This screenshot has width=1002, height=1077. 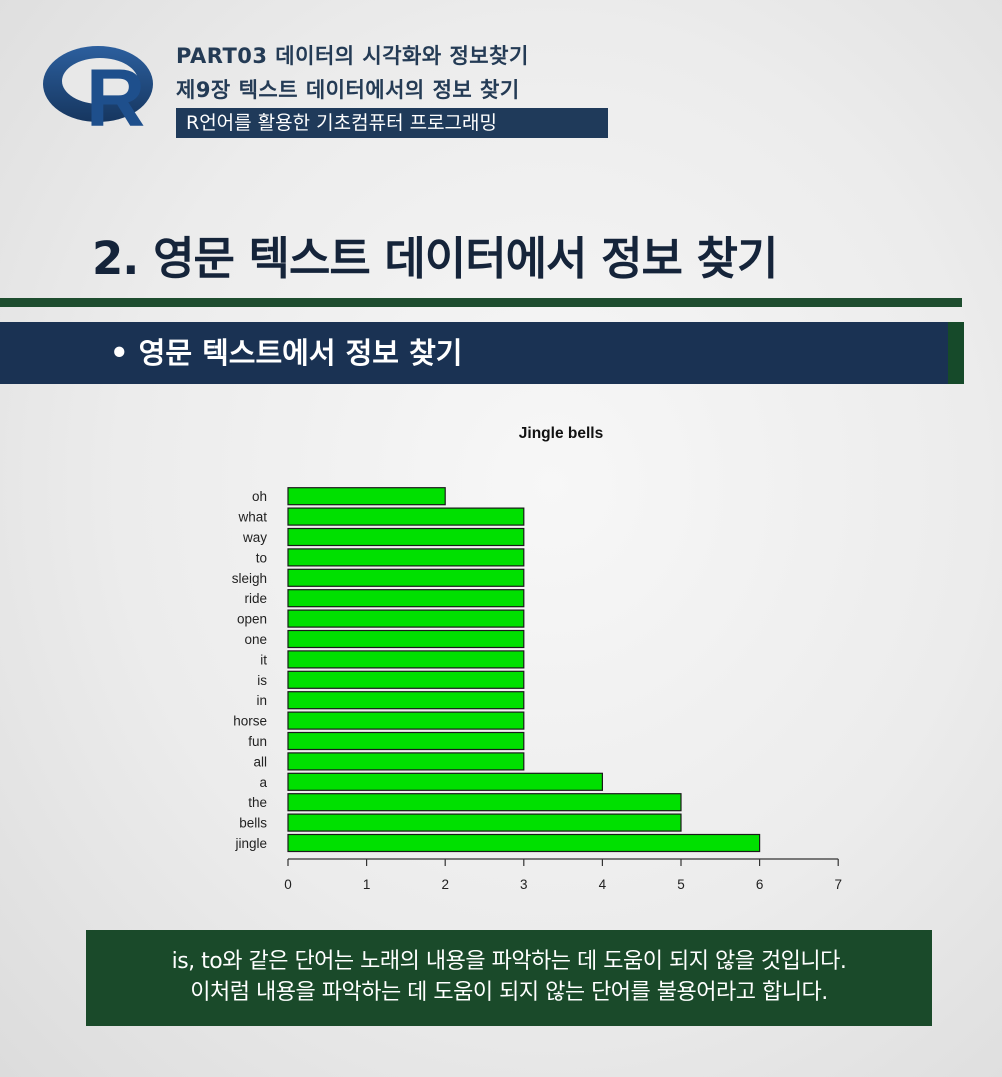 I want to click on course-name-badge: R언어를 활용한 기초컴퓨터 프로그래밍, so click(x=392, y=123).